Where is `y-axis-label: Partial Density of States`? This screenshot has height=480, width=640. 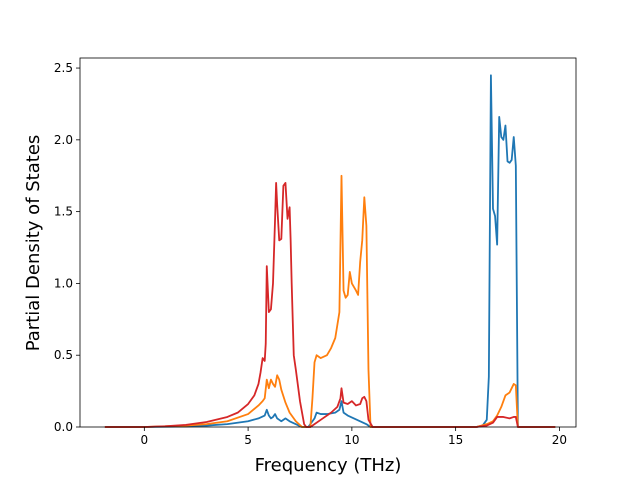 y-axis-label: Partial Density of States is located at coordinates (33, 243).